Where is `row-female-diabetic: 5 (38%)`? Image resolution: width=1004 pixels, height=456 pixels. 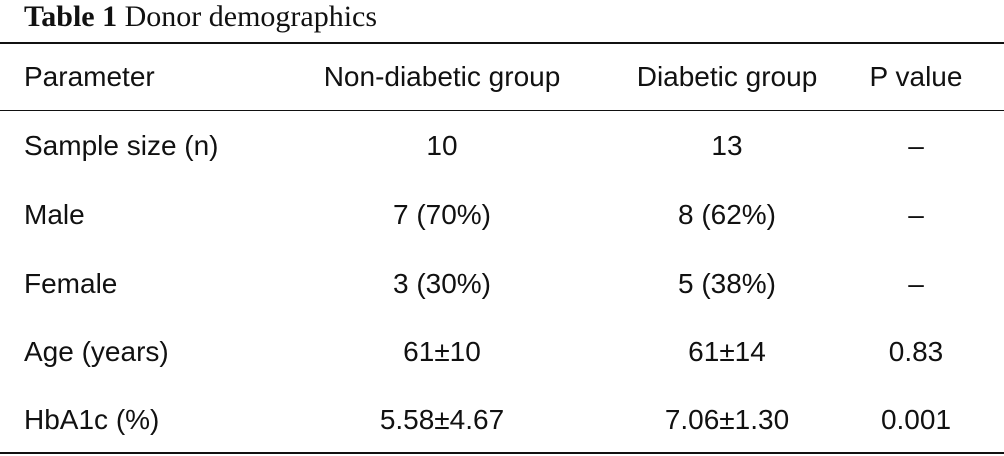 row-female-diabetic: 5 (38%) is located at coordinates (727, 283).